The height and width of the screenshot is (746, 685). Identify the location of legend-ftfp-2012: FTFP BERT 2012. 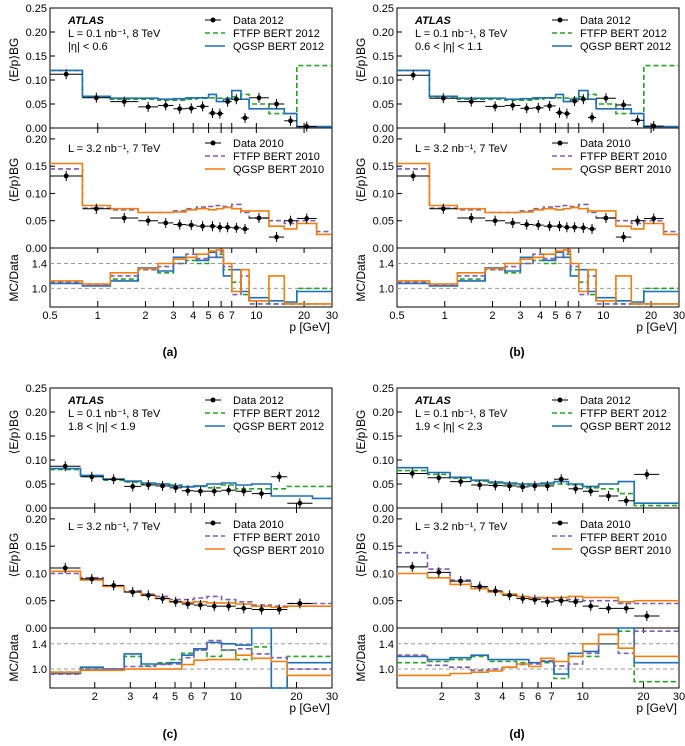
(276, 34).